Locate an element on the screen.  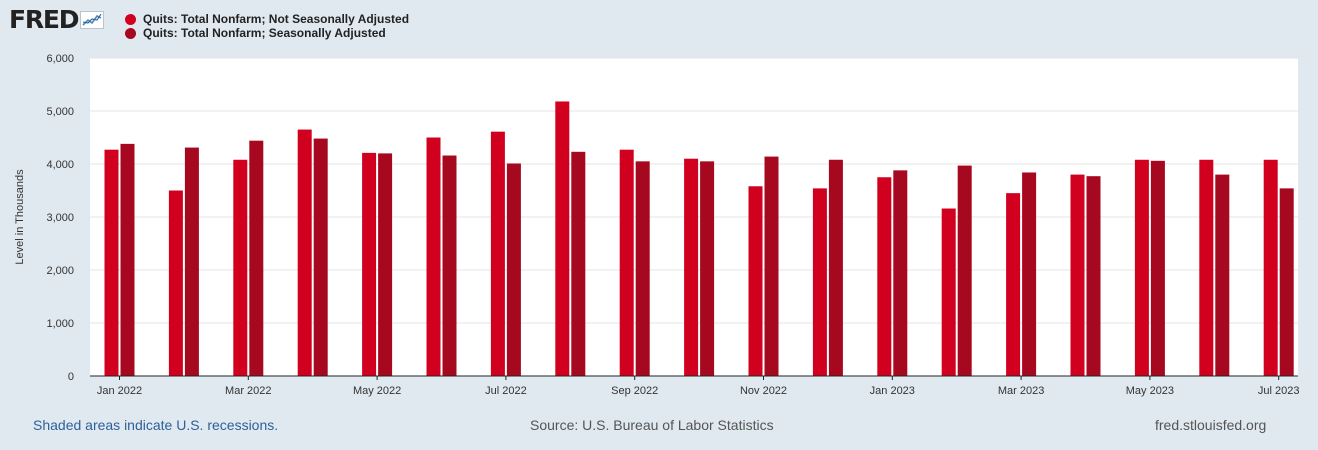
fred-logo: FRED is located at coordinates (57, 19).